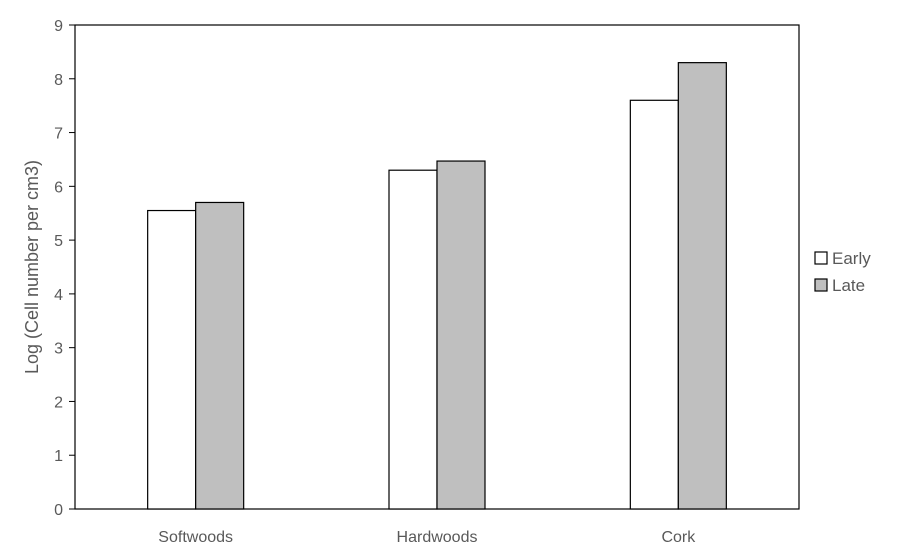 The width and height of the screenshot is (909, 550). What do you see at coordinates (461, 335) in the screenshot?
I see `bar-late-hardwoods` at bounding box center [461, 335].